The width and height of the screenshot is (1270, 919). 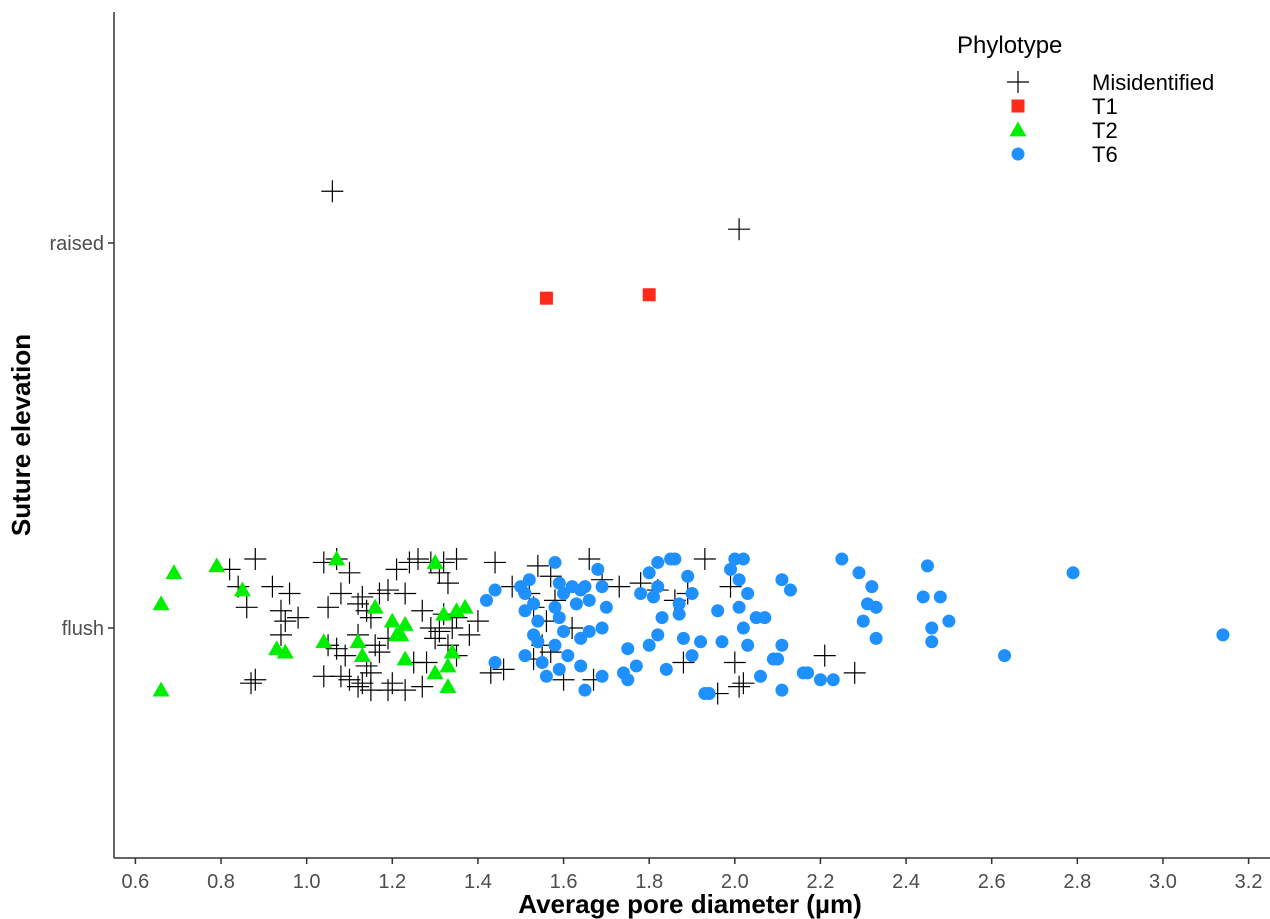 I want to click on point-t1, so click(x=649, y=295).